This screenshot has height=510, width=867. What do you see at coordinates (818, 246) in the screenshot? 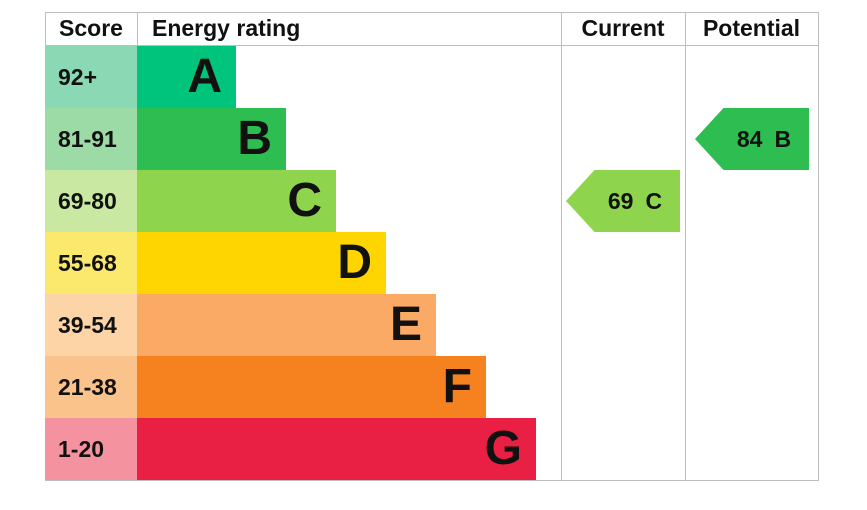
I see `table-right-border` at bounding box center [818, 246].